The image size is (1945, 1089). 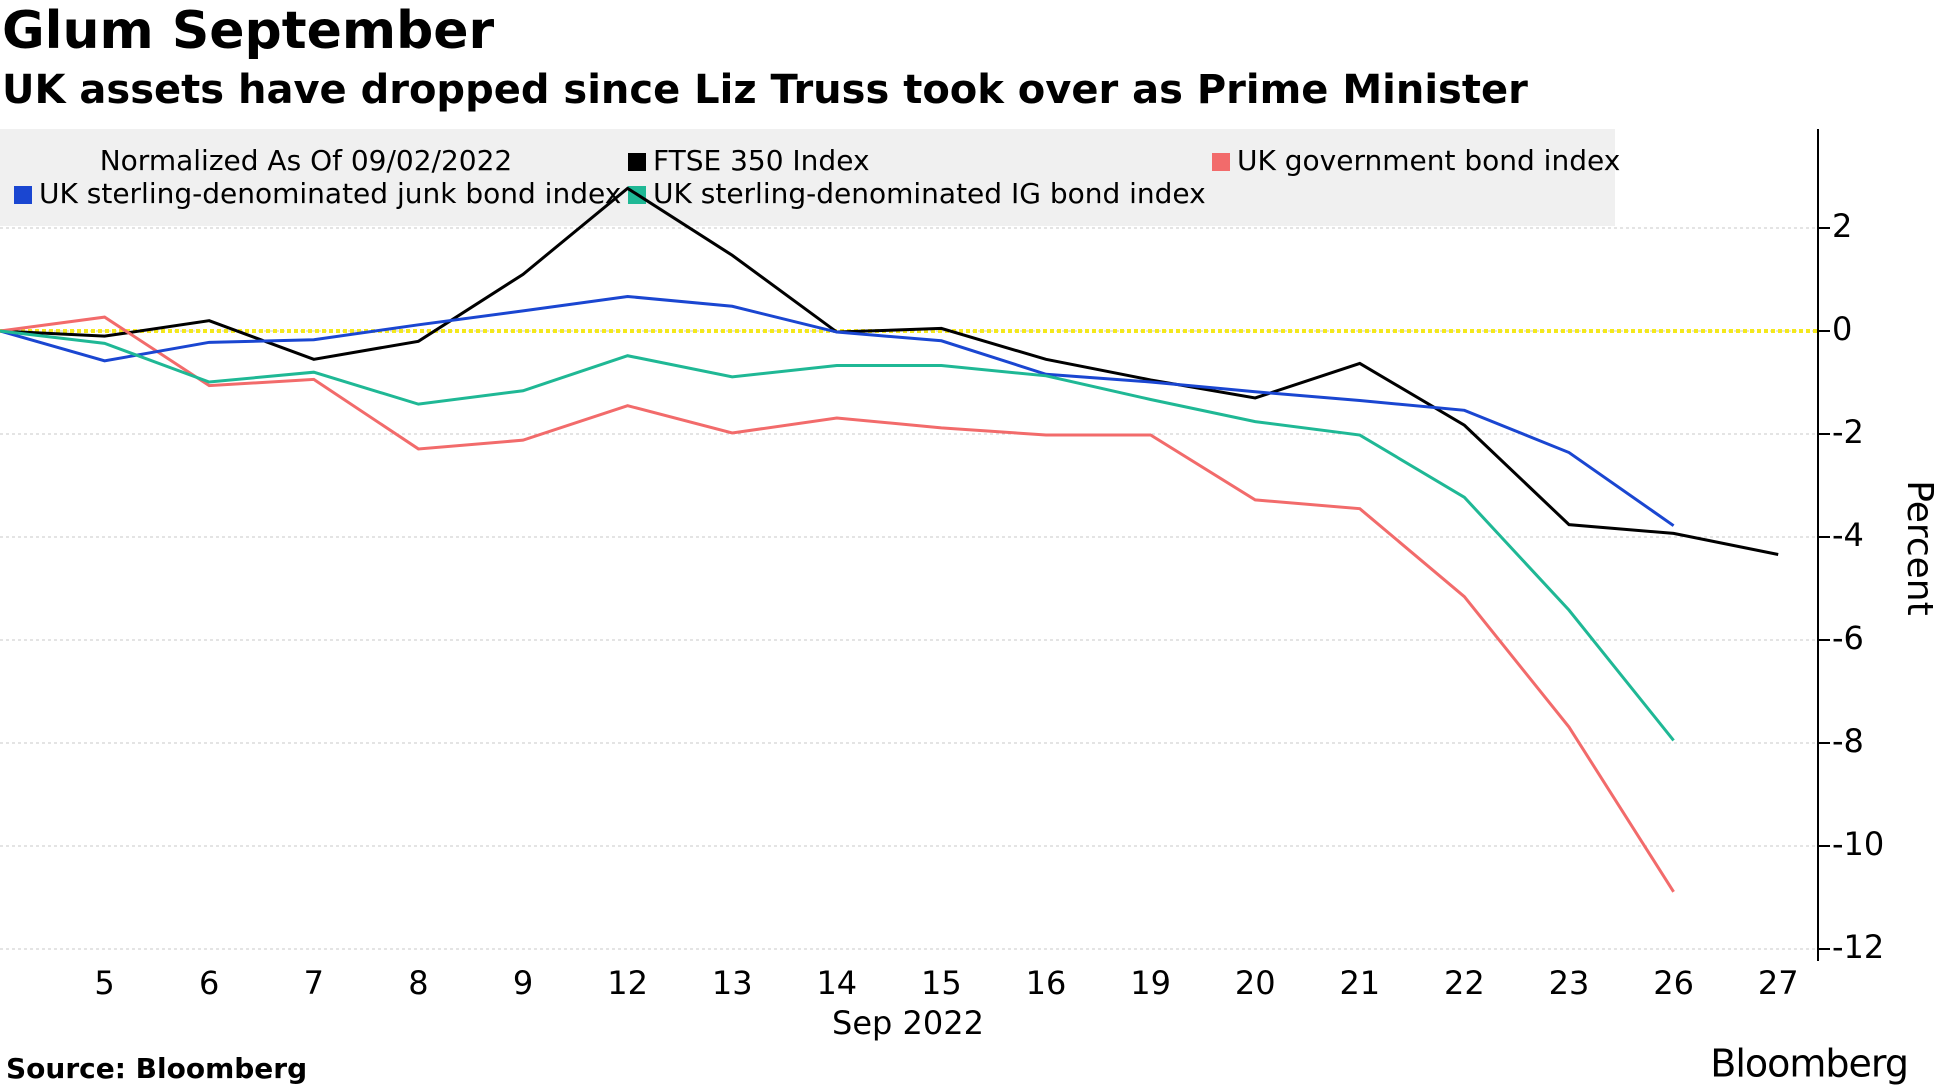 I want to click on y-tick-label: 2, so click(x=1842, y=226).